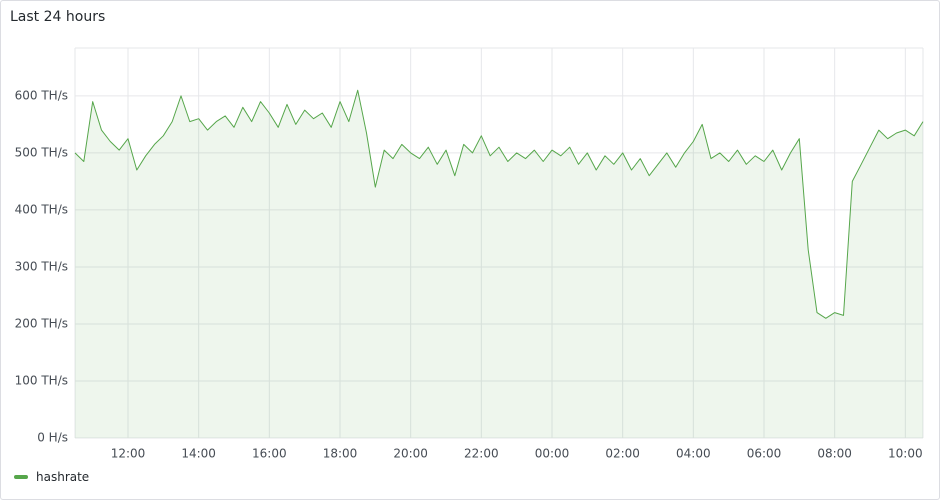 The height and width of the screenshot is (500, 940). I want to click on legend-label: hashrate, so click(63, 477).